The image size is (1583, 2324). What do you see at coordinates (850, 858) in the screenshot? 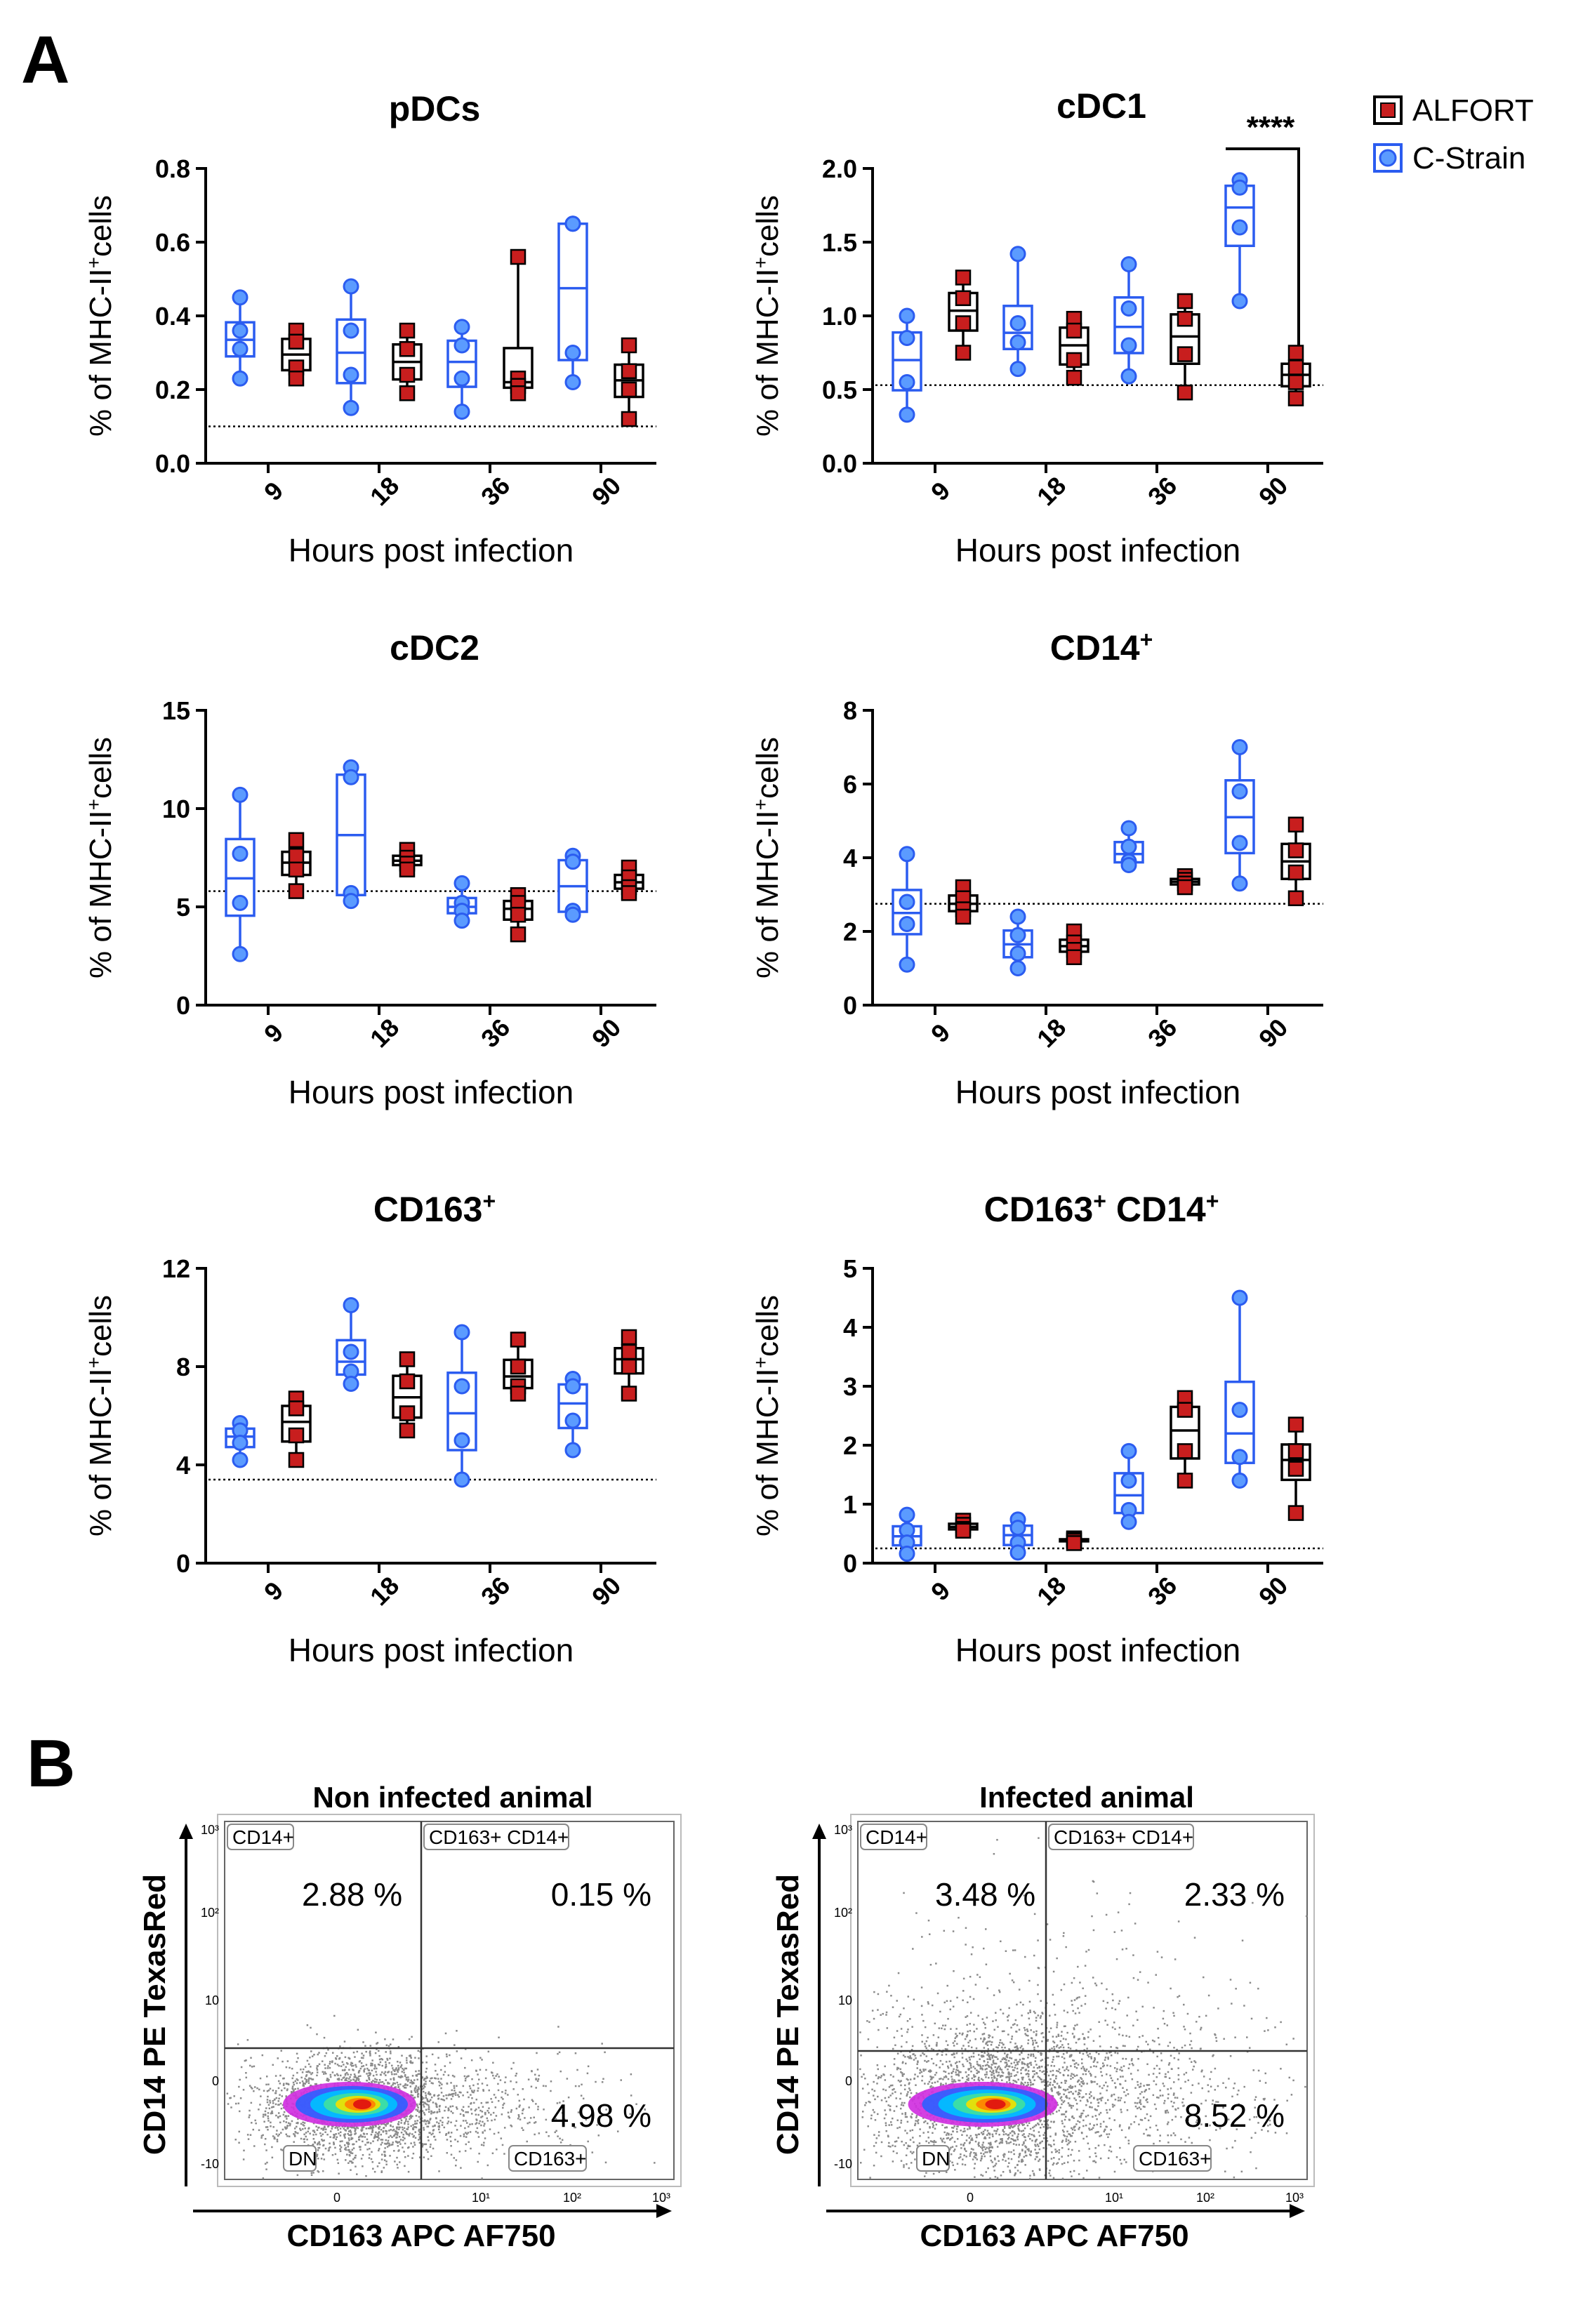
I see `y-tick-label: 4` at bounding box center [850, 858].